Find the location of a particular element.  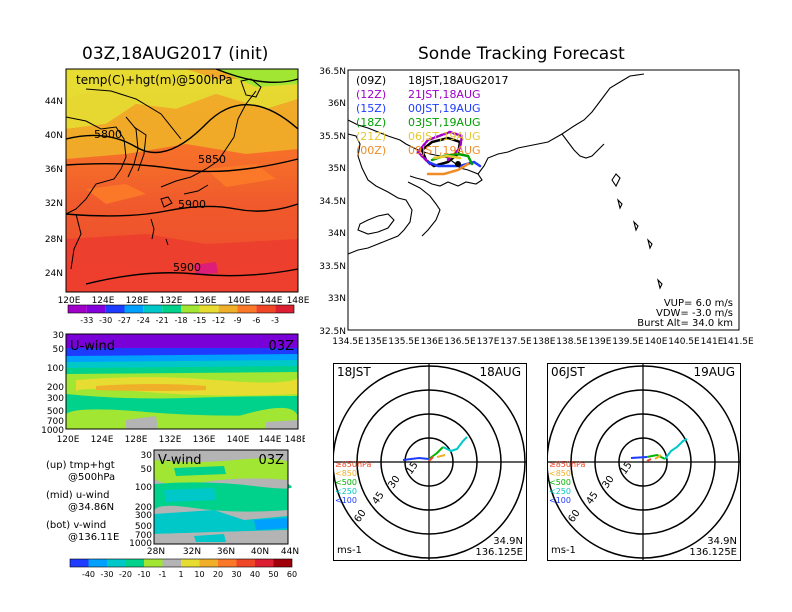

uwind-p-tick: 300 is located at coordinates (55, 399).